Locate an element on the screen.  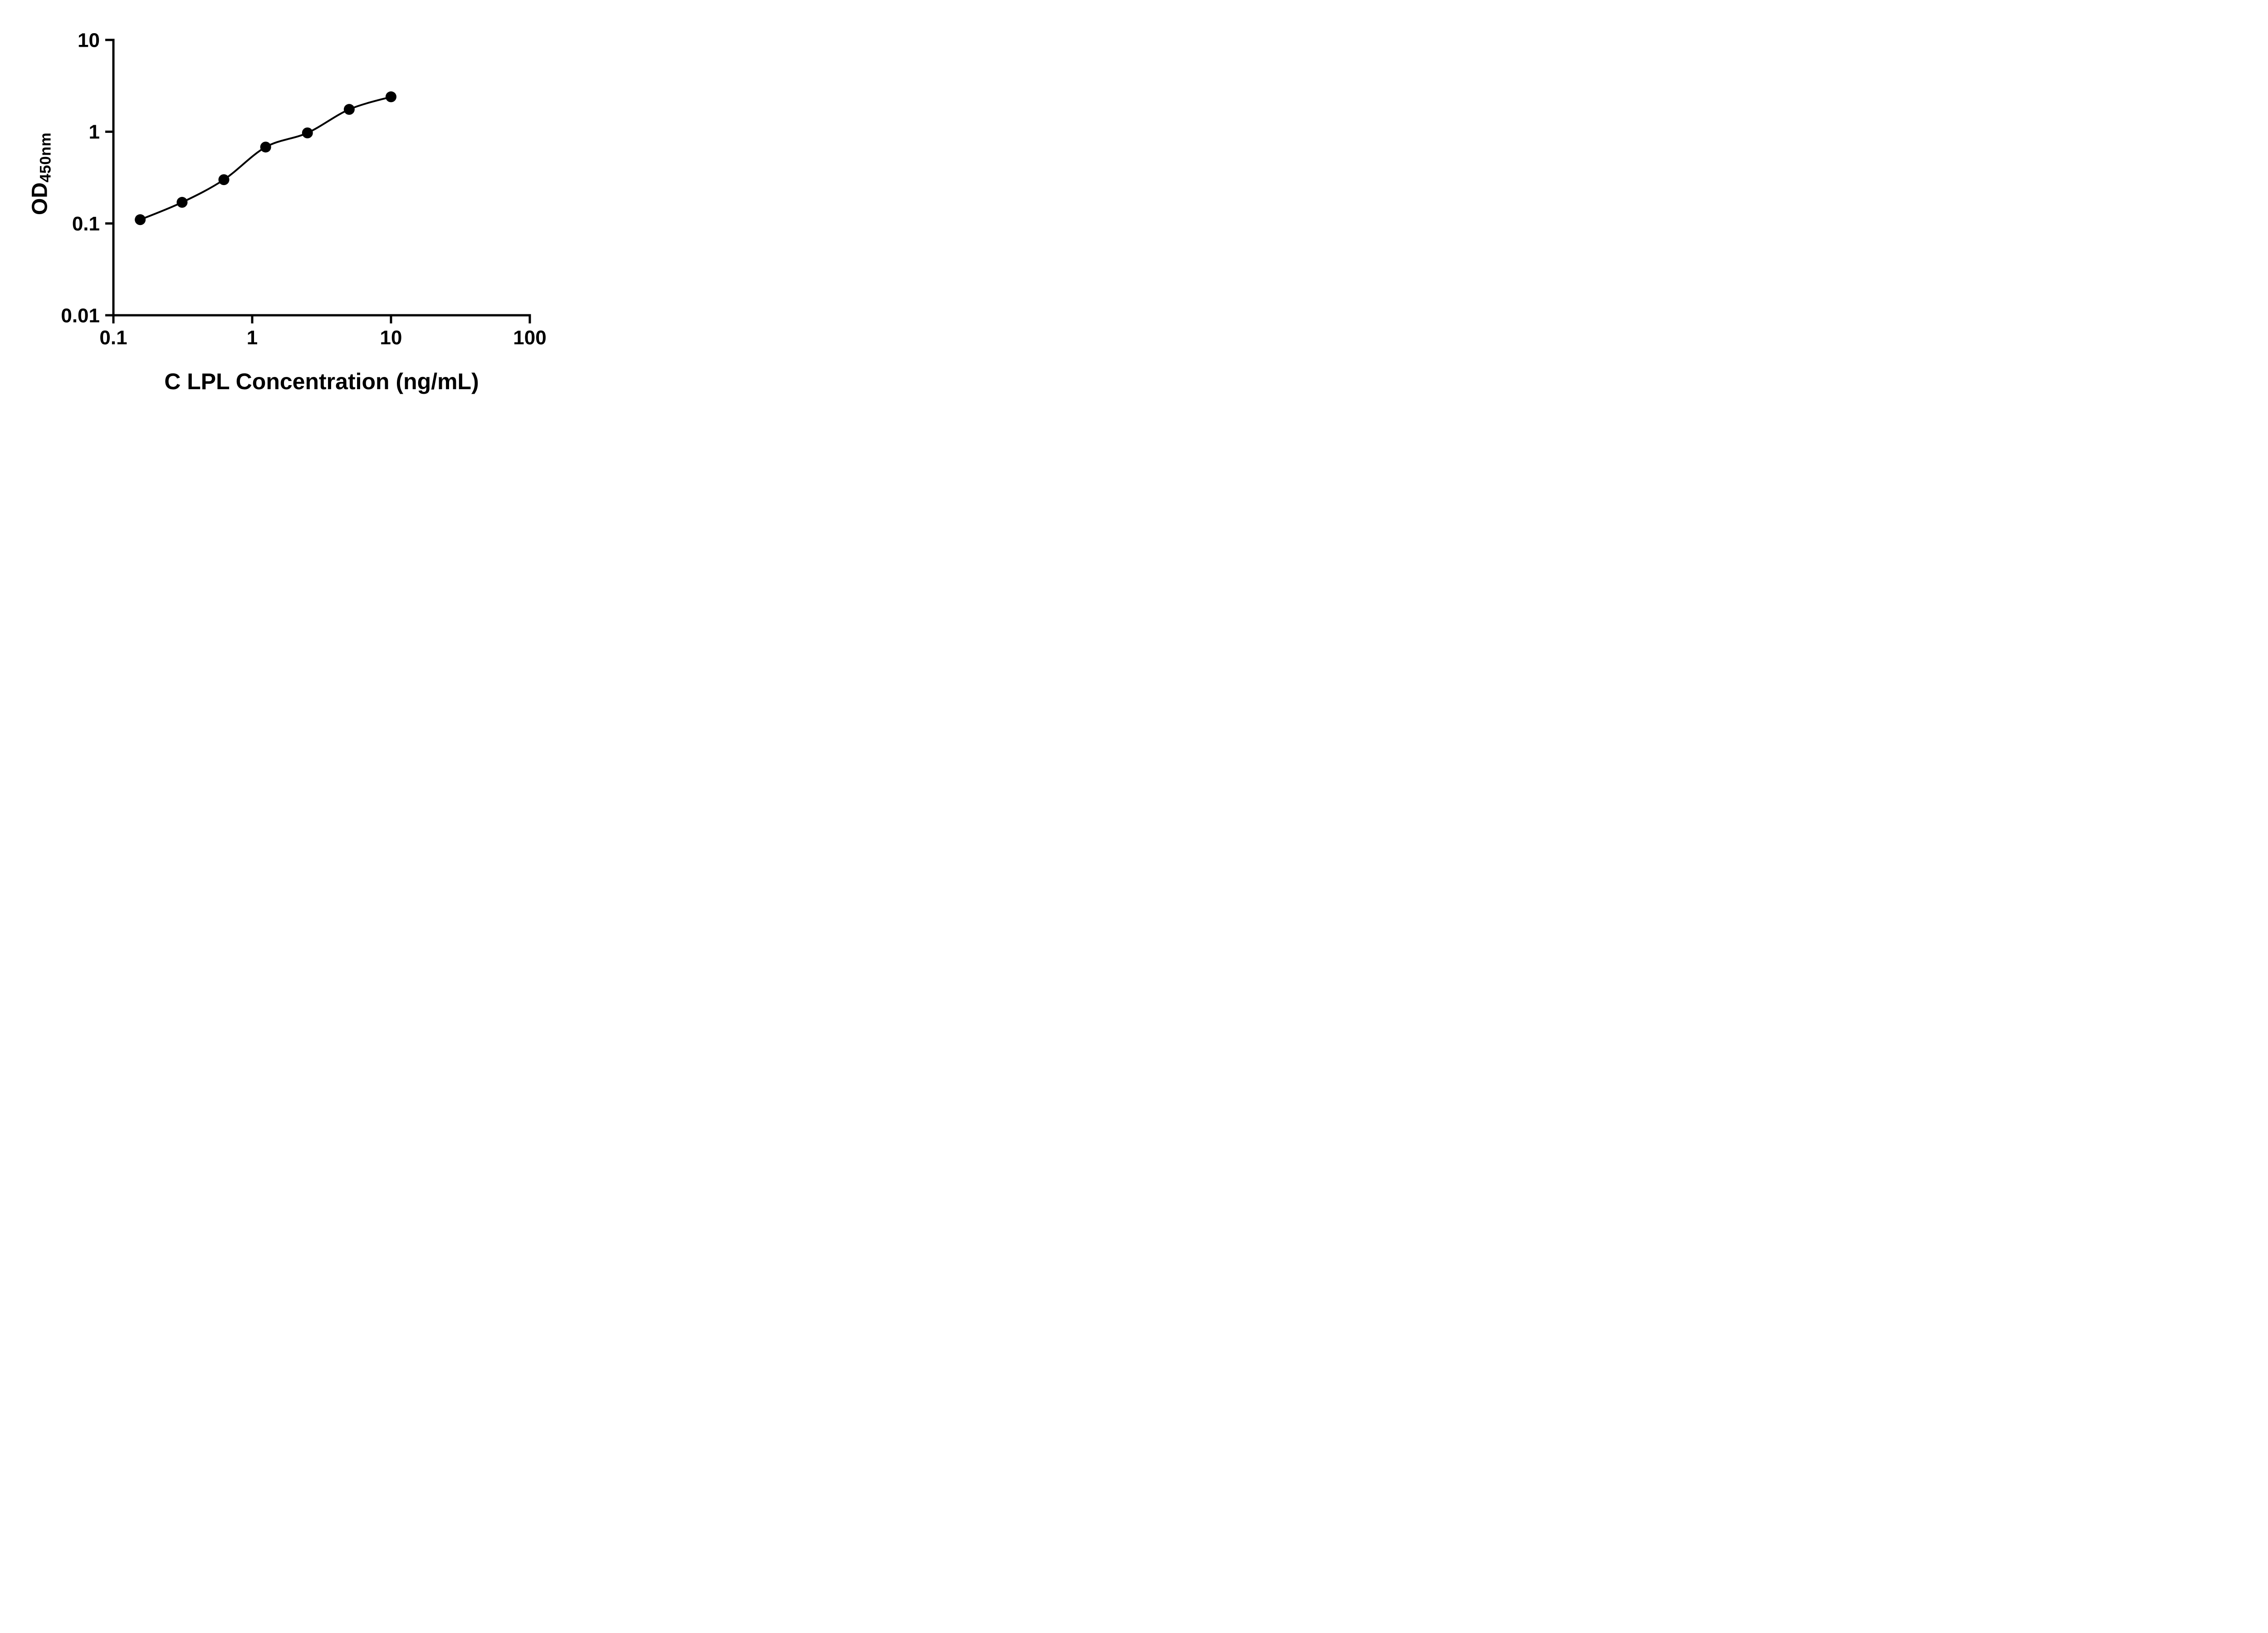
y-axis-title-subscript: 450nm is located at coordinates (45, 157).